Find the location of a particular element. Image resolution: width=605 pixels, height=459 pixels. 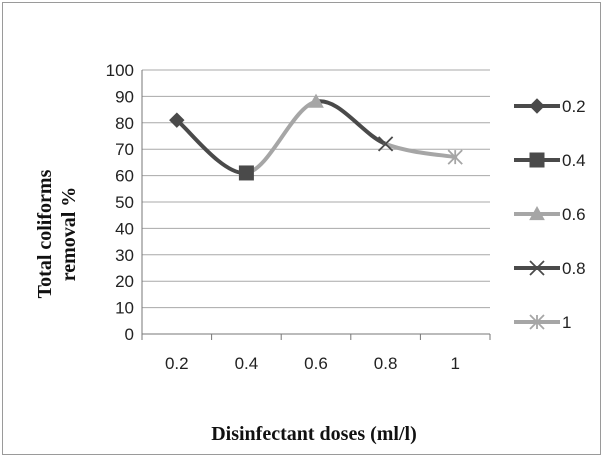

legend-item: 1 is located at coordinates (542, 322).